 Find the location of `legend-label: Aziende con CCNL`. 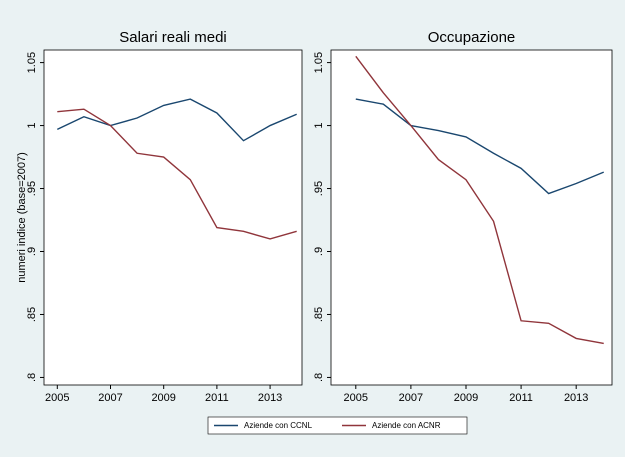

legend-label: Aziende con CCNL is located at coordinates (278, 425).